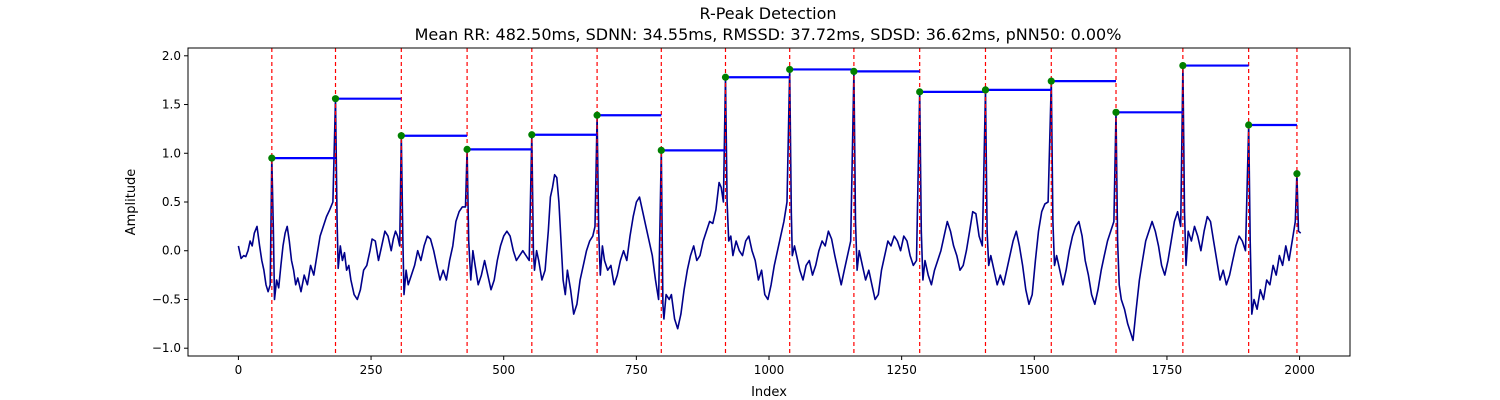  I want to click on x-tick-label: 250, so click(371, 370).